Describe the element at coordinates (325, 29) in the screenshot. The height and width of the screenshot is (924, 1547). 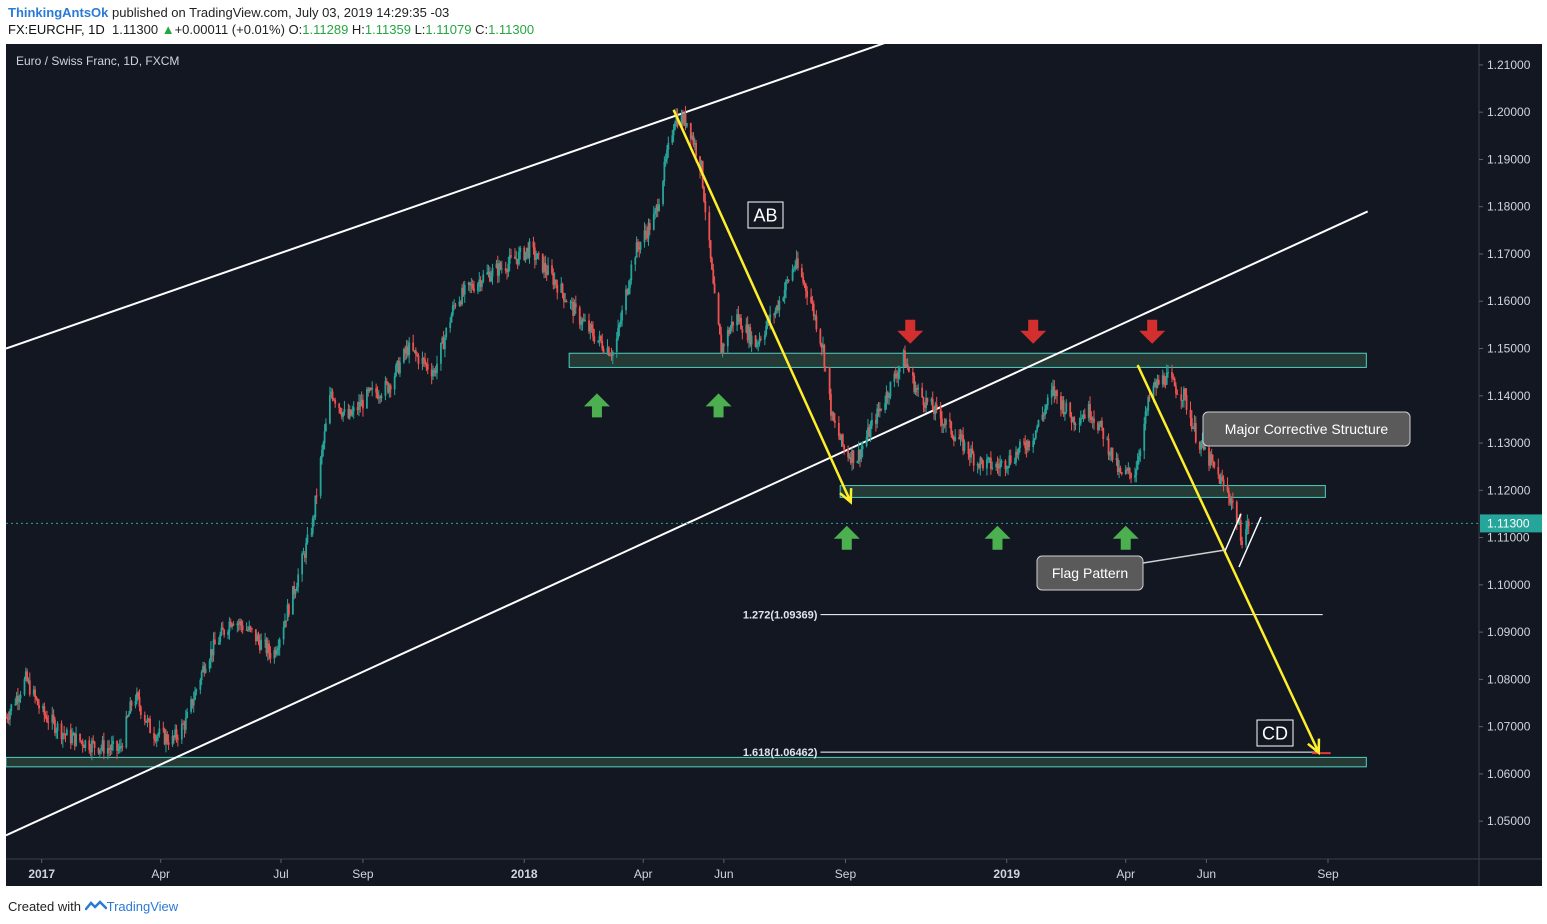
I see `open-value: 1.11289` at that location.